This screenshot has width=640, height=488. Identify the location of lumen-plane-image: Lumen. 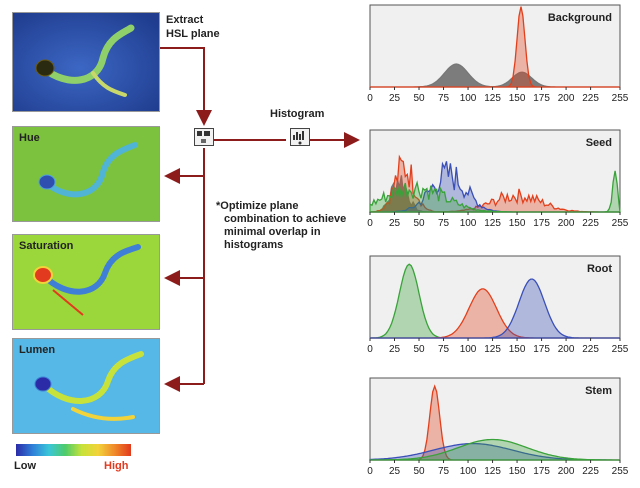
(86, 386).